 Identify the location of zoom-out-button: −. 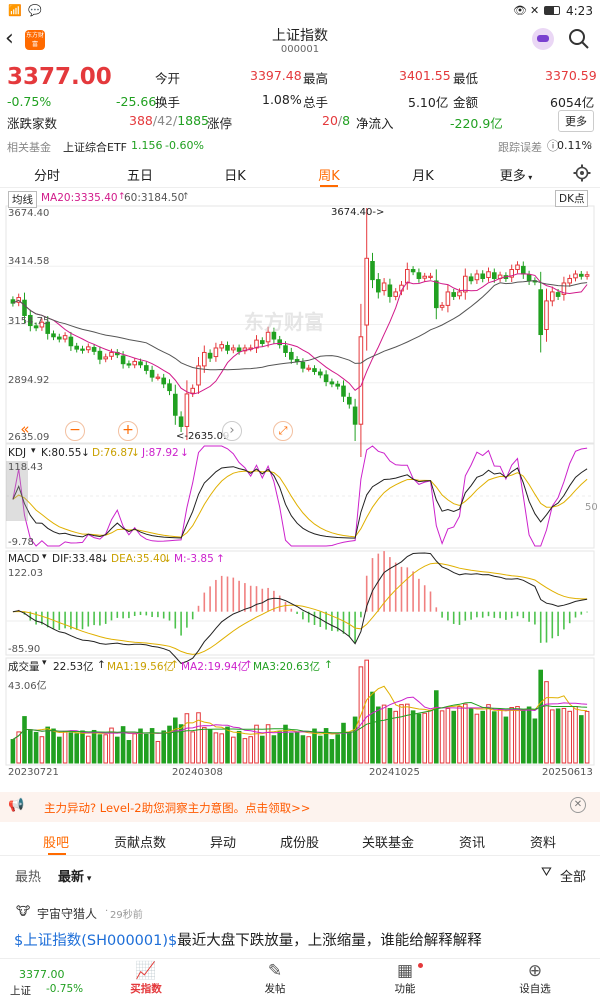
(75, 431).